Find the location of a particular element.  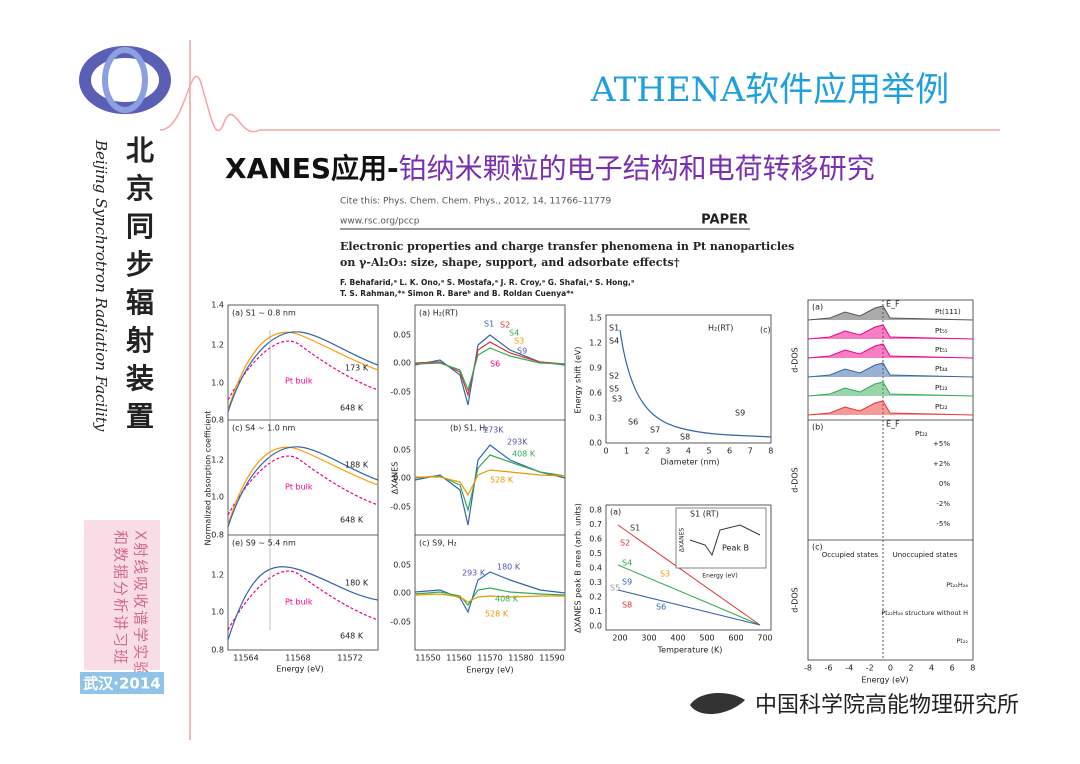

x-tick-label: 700 is located at coordinates (764, 638).